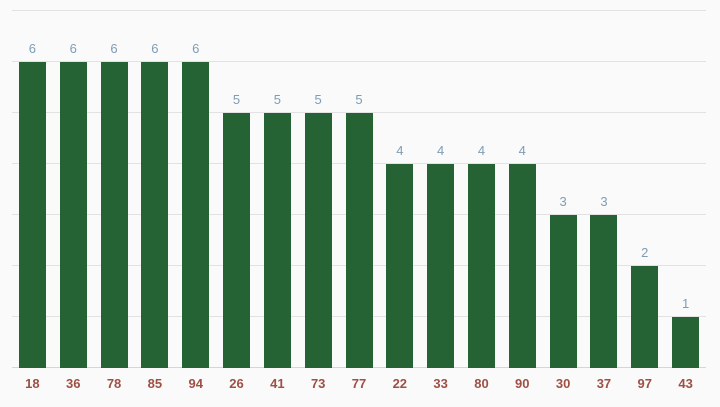 This screenshot has height=407, width=720. What do you see at coordinates (236, 383) in the screenshot?
I see `x-axis-label: 26` at bounding box center [236, 383].